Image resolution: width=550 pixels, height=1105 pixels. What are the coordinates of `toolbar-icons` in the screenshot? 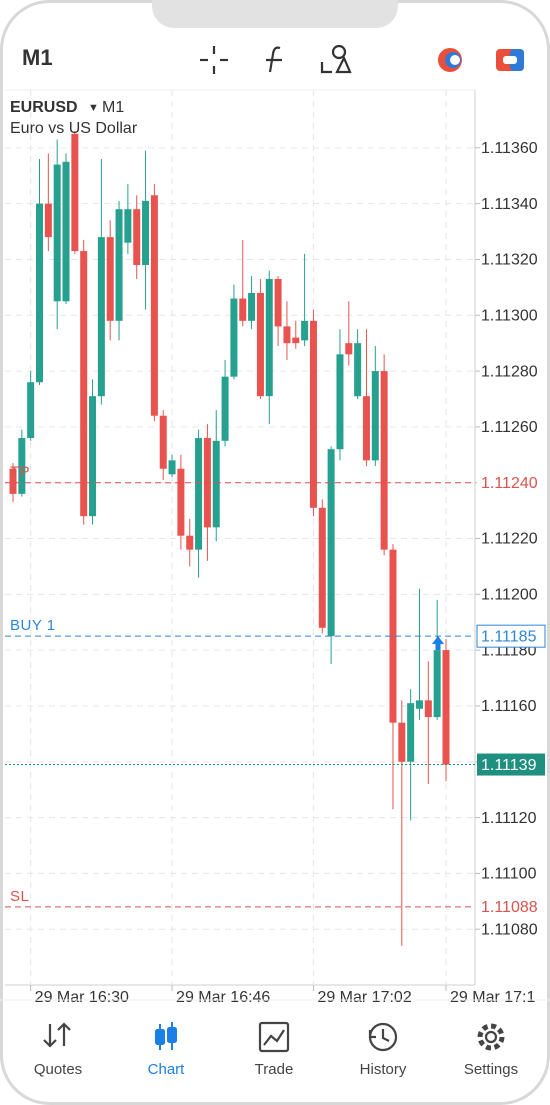 It's located at (276, 59).